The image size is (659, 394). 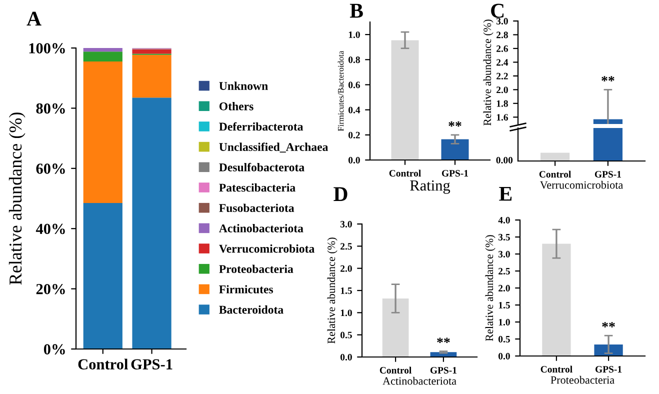 I want to click on y-tick-label: 2.6, so click(x=502, y=48).